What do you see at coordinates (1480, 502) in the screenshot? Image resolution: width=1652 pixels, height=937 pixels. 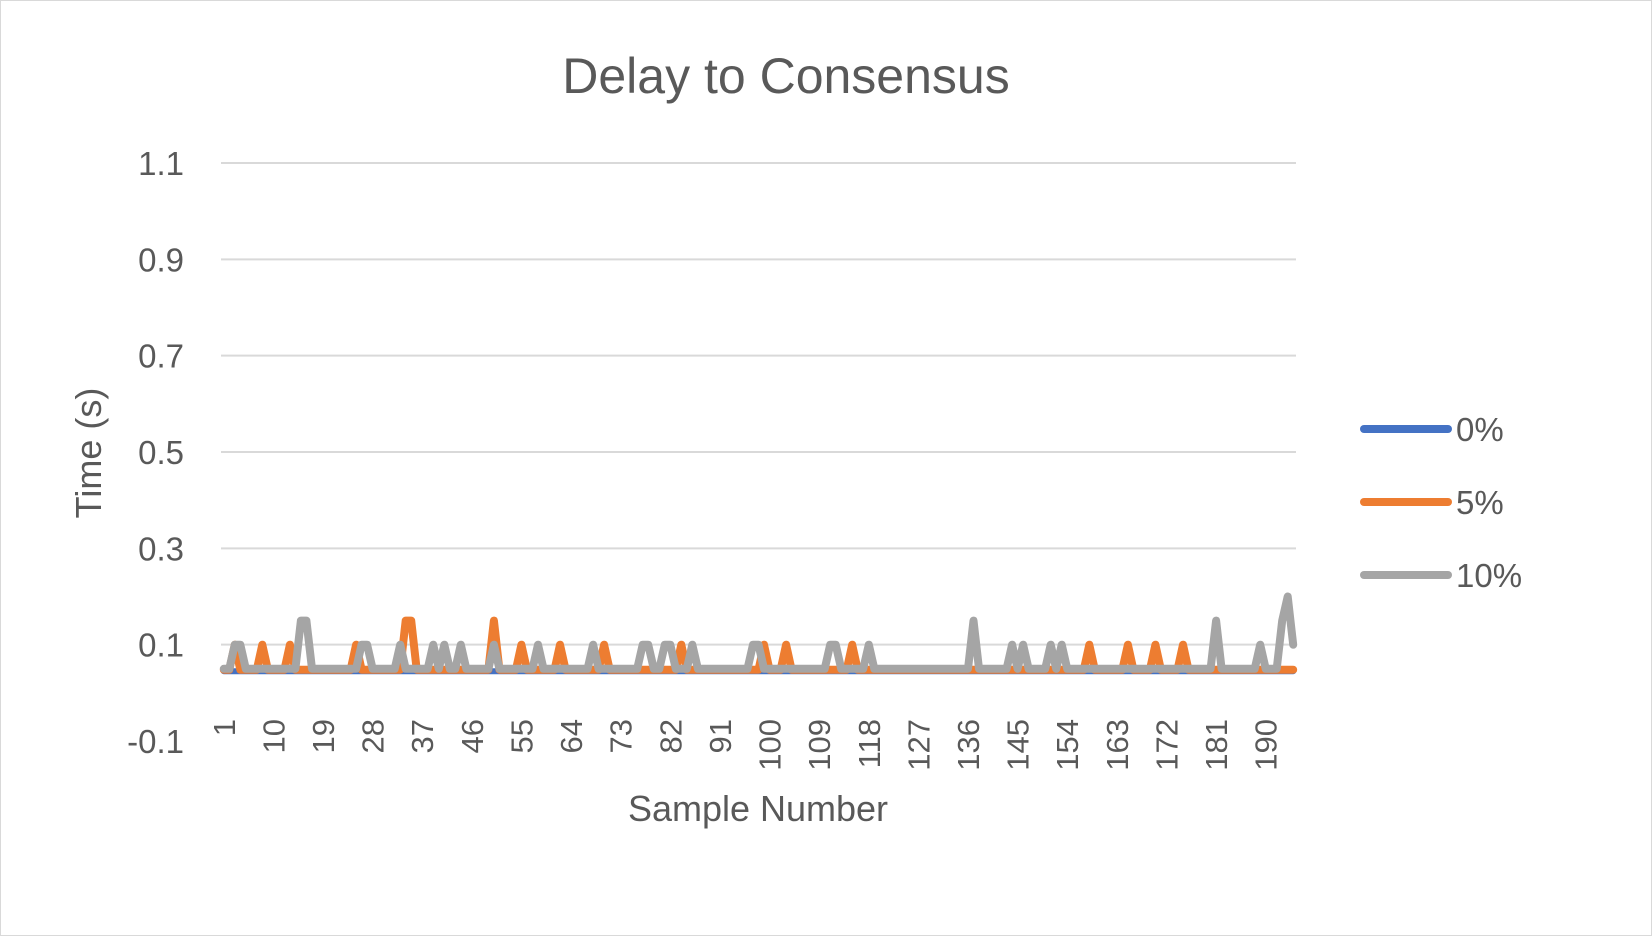 I see `legend-label: 5%` at bounding box center [1480, 502].